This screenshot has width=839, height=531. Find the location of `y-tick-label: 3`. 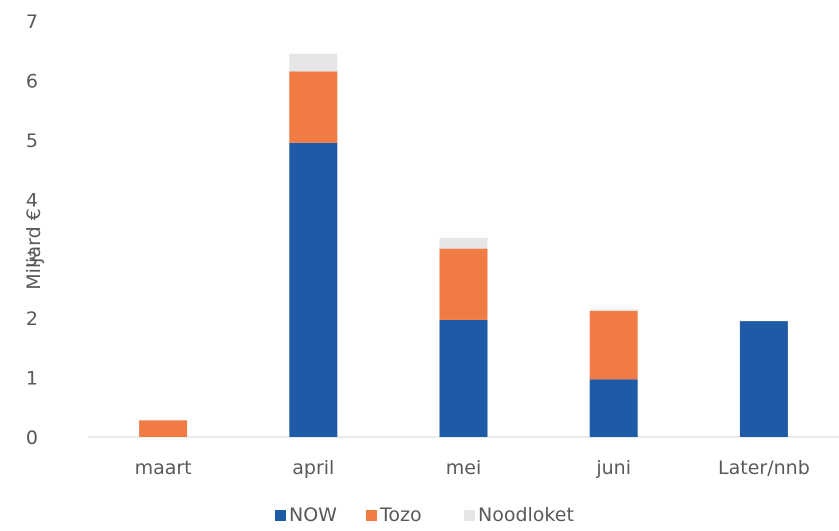

y-tick-label: 3 is located at coordinates (32, 260).